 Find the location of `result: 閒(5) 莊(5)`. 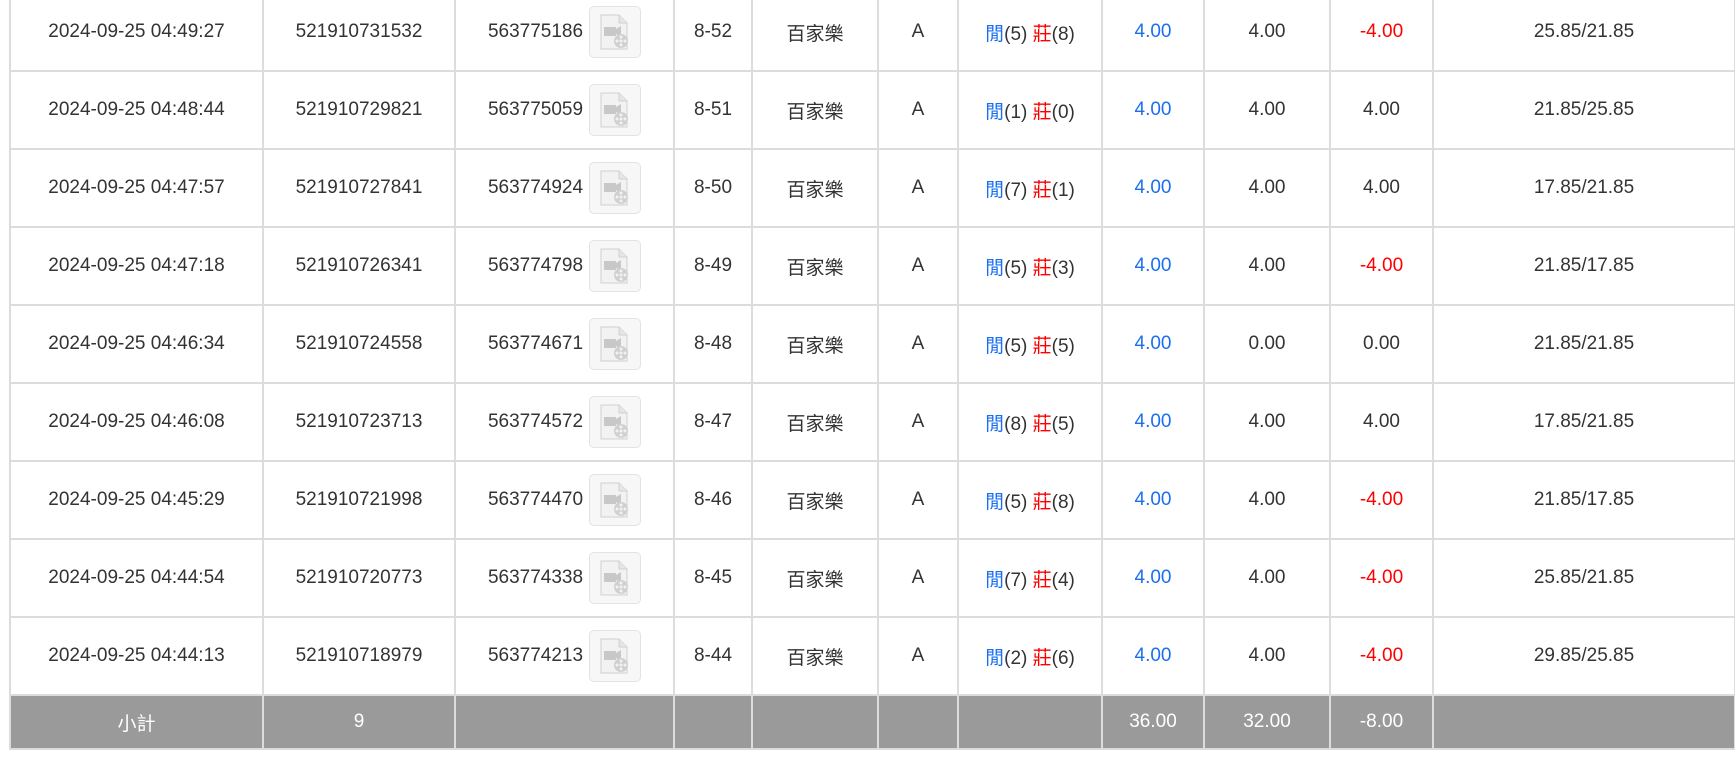

result: 閒(5) 莊(5) is located at coordinates (1030, 344).